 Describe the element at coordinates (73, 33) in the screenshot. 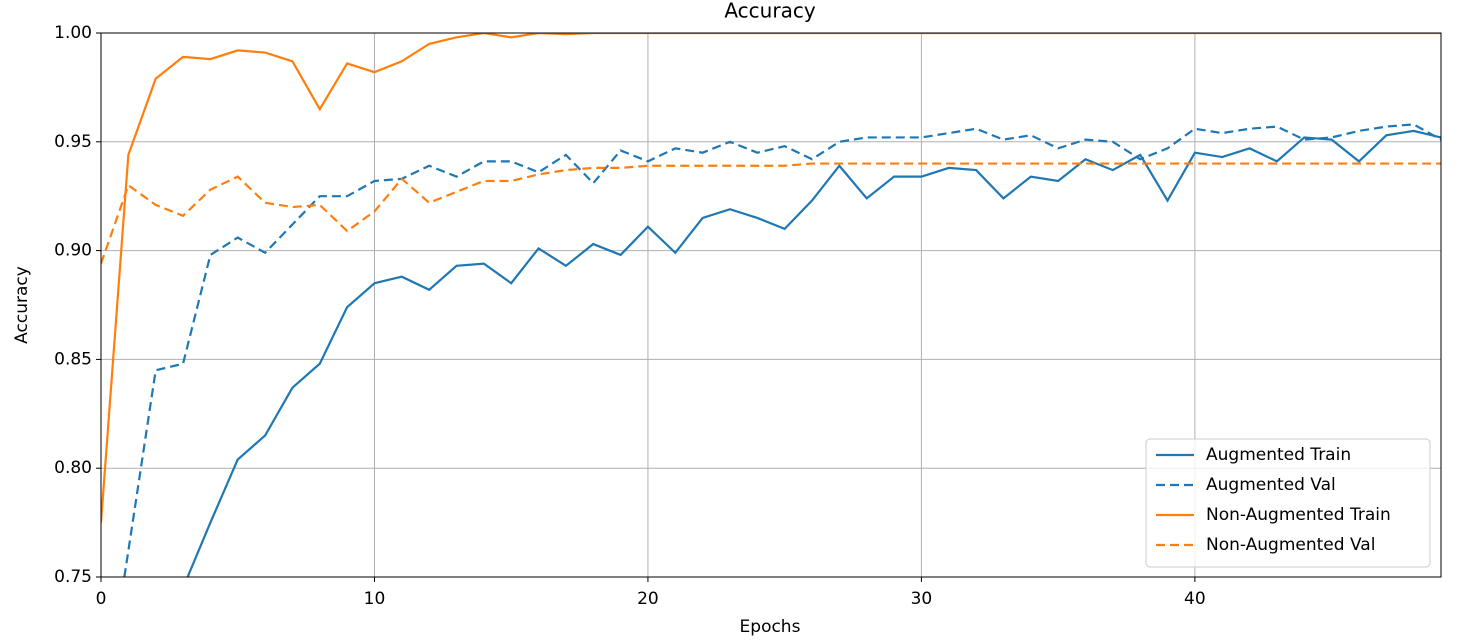

I see `y-tick-label: 1.00` at that location.